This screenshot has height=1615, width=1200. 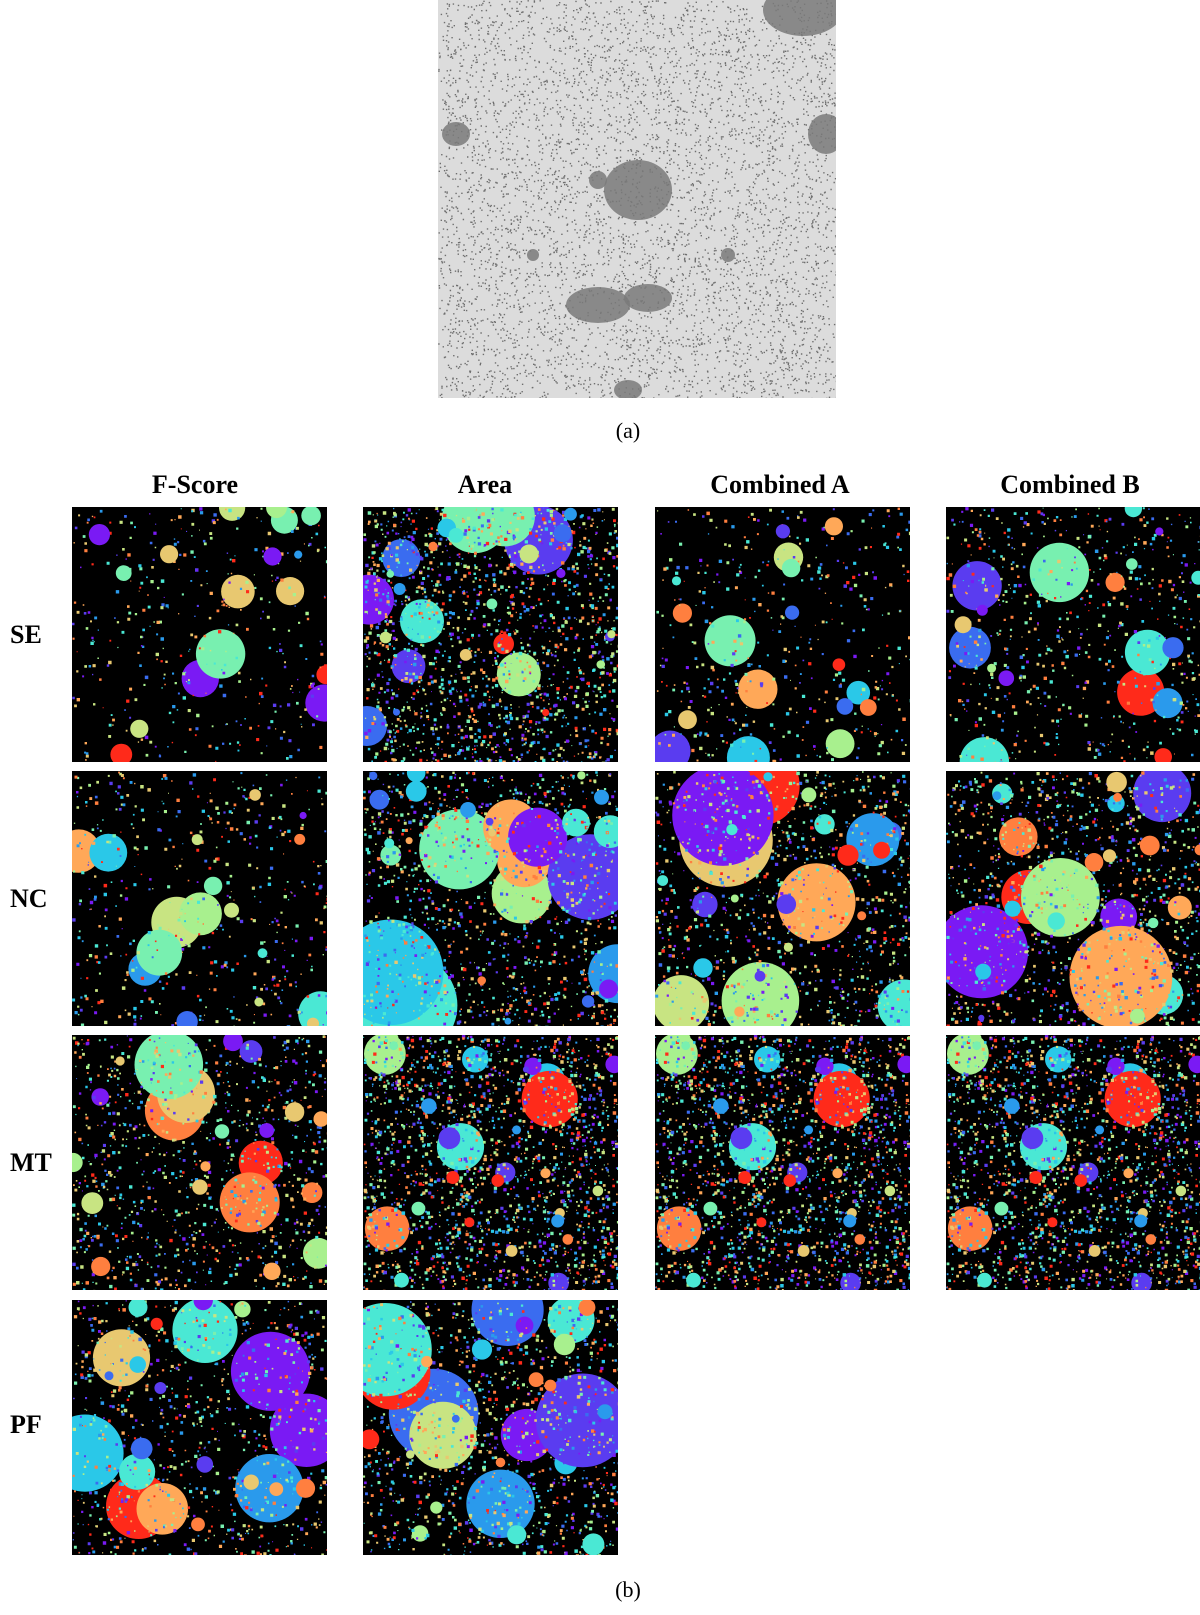 I want to click on panel-se-area, so click(x=490, y=634).